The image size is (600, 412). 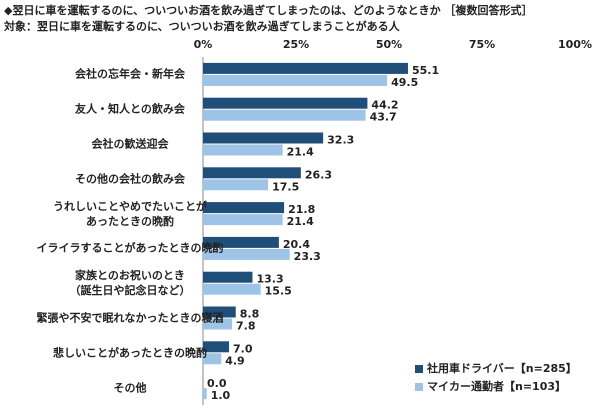 What do you see at coordinates (296, 44) in the screenshot?
I see `x-tick-label: 25%` at bounding box center [296, 44].